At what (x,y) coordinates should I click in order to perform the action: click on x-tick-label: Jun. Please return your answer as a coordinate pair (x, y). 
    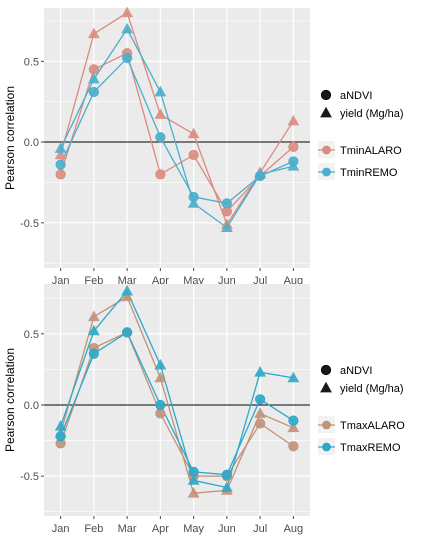
    Looking at the image, I should click on (227, 529).